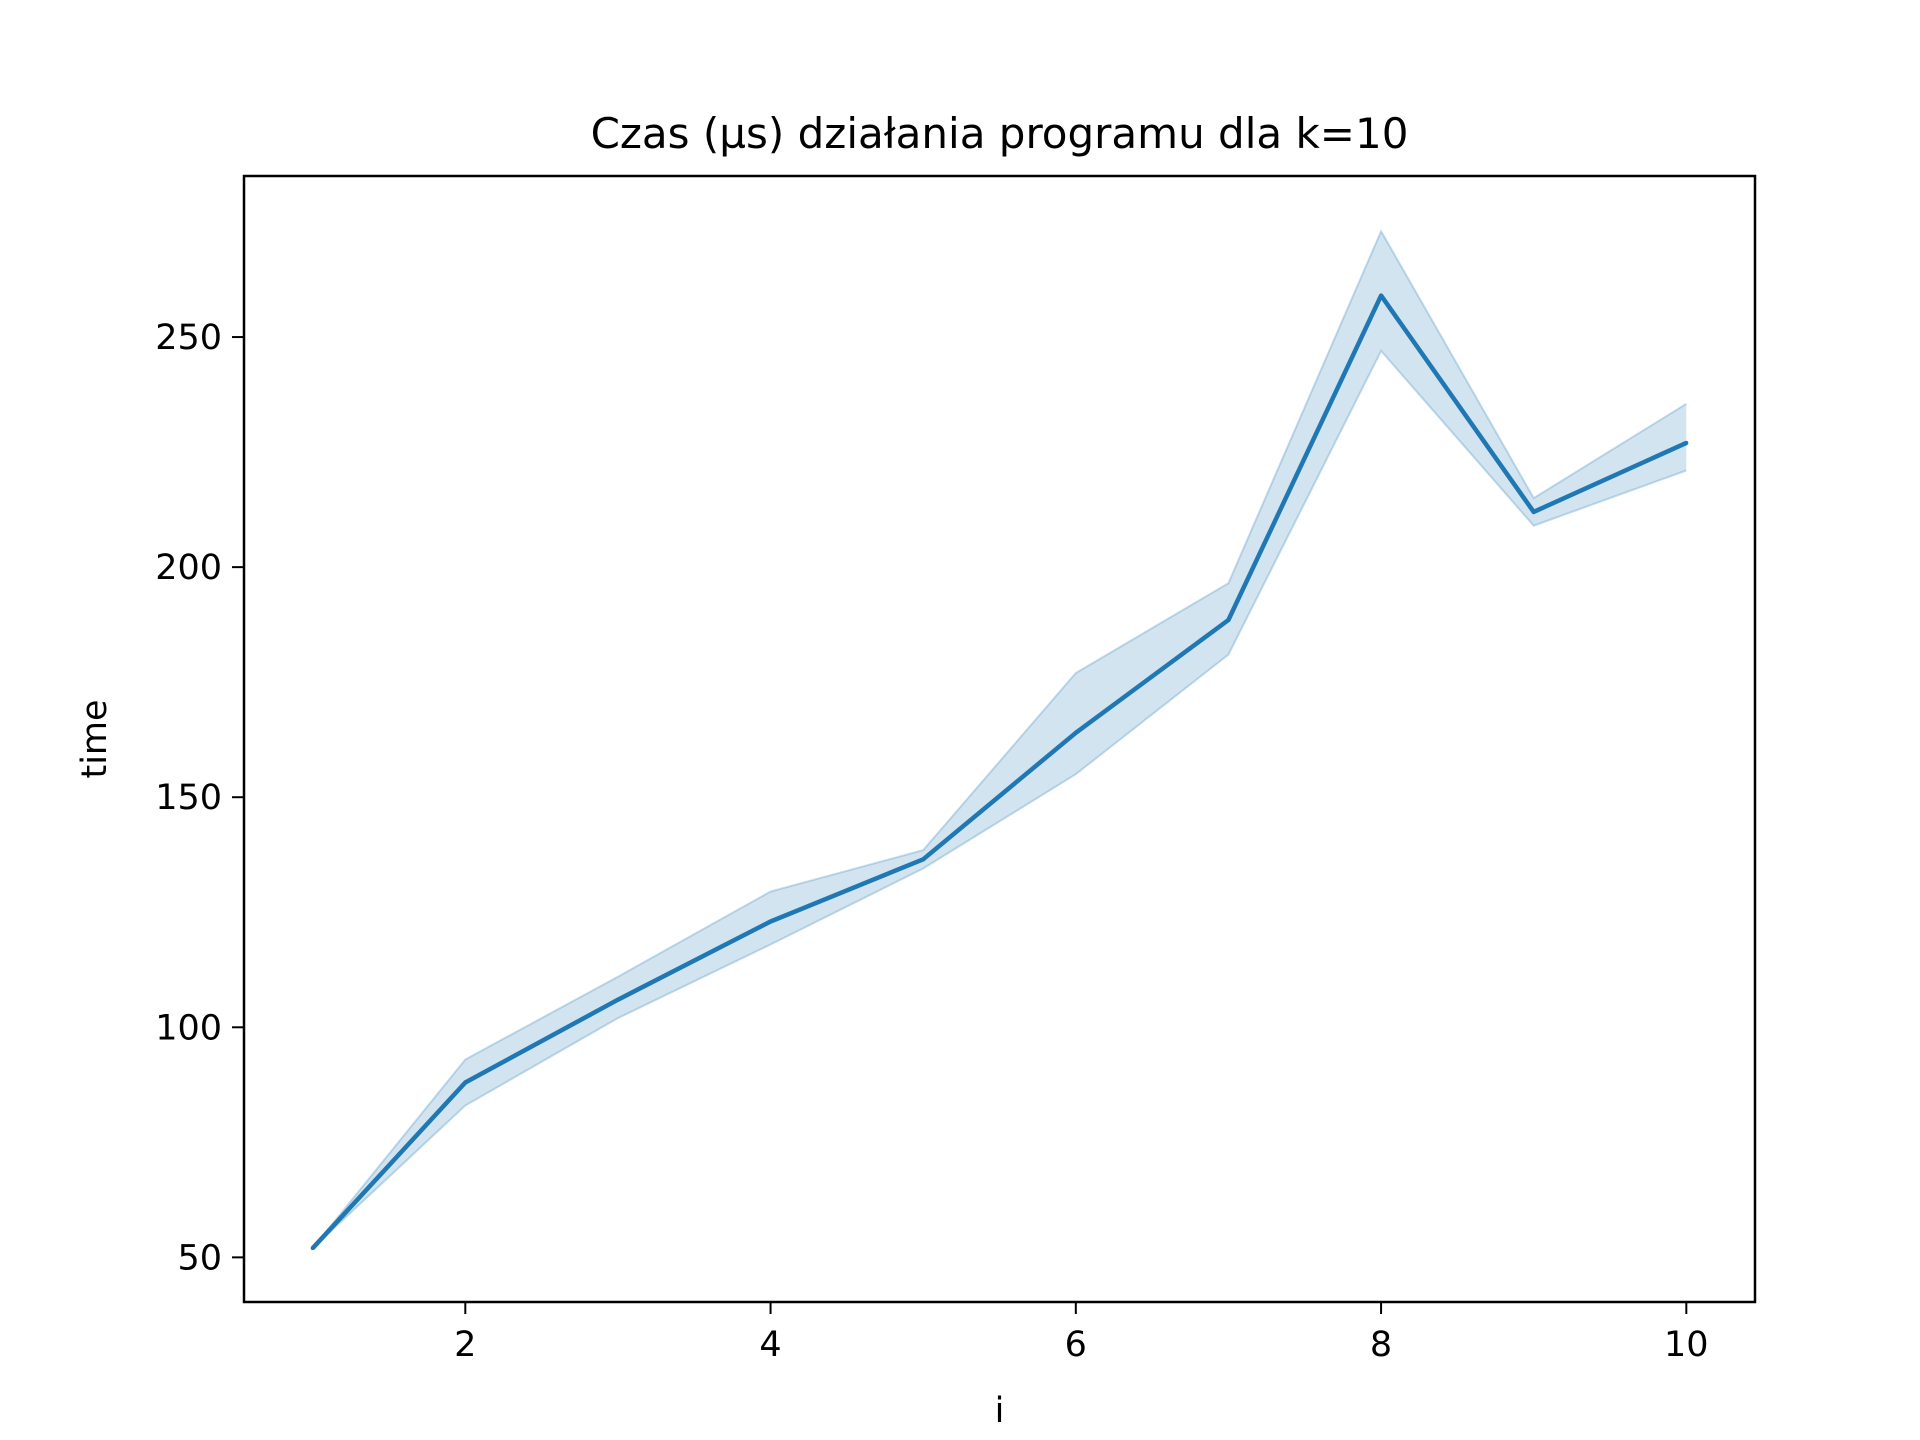 The width and height of the screenshot is (1920, 1440). Describe the element at coordinates (95, 738) in the screenshot. I see `y-axis-label: time` at that location.